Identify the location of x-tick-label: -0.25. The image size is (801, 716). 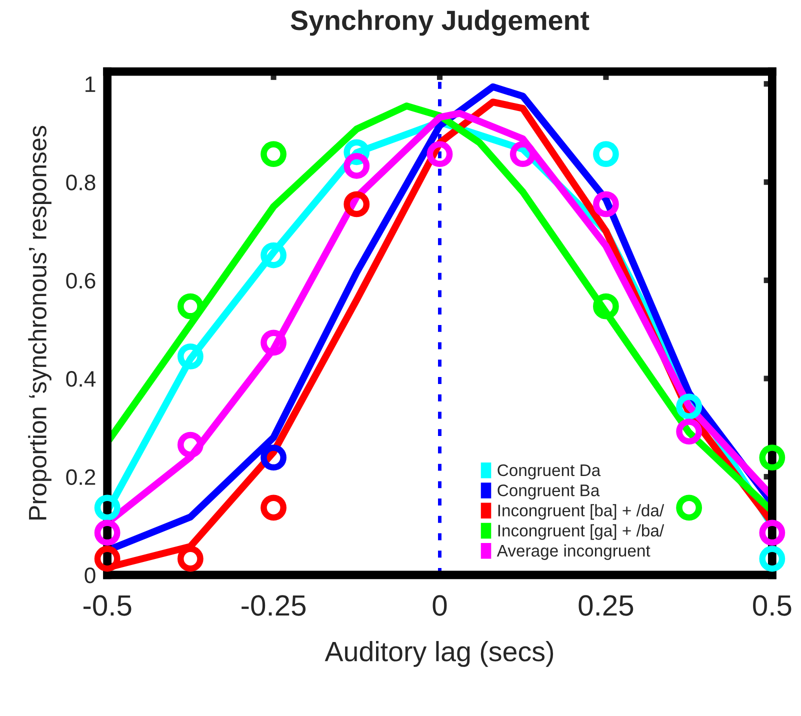
(274, 605).